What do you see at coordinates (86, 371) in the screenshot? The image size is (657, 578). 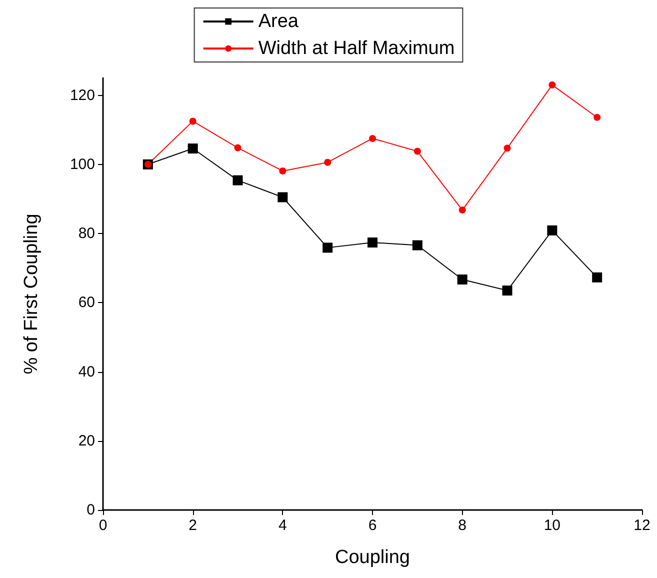 I see `y-tick-label: 40` at bounding box center [86, 371].